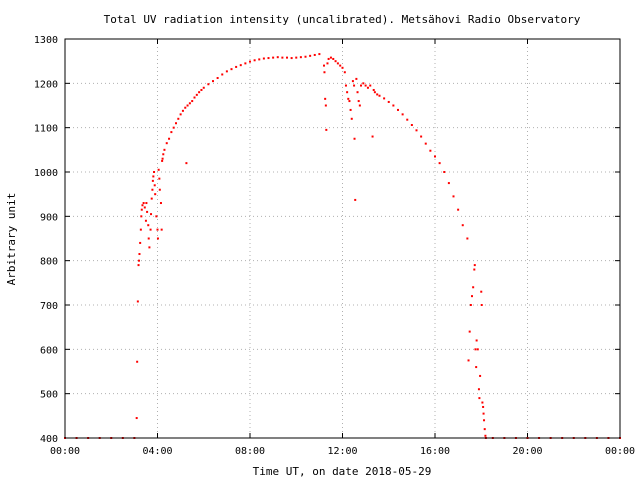 The height and width of the screenshot is (480, 640). Describe the element at coordinates (11, 239) in the screenshot. I see `y-axis-label: Arbitrary unit` at that location.